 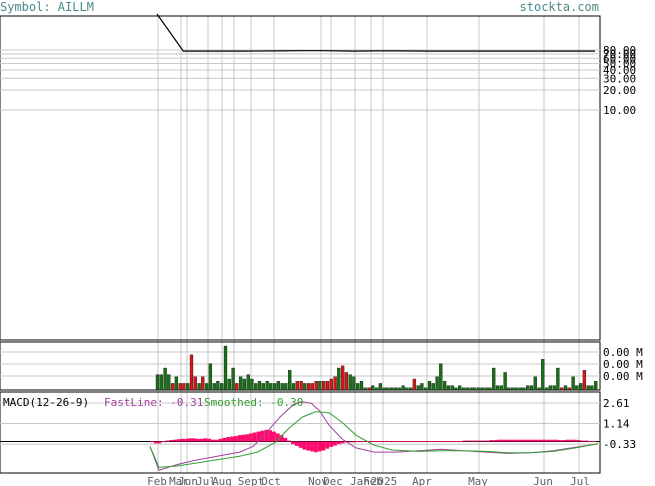 What do you see at coordinates (206, 480) in the screenshot?
I see `x-tick-label: Jul` at bounding box center [206, 480].